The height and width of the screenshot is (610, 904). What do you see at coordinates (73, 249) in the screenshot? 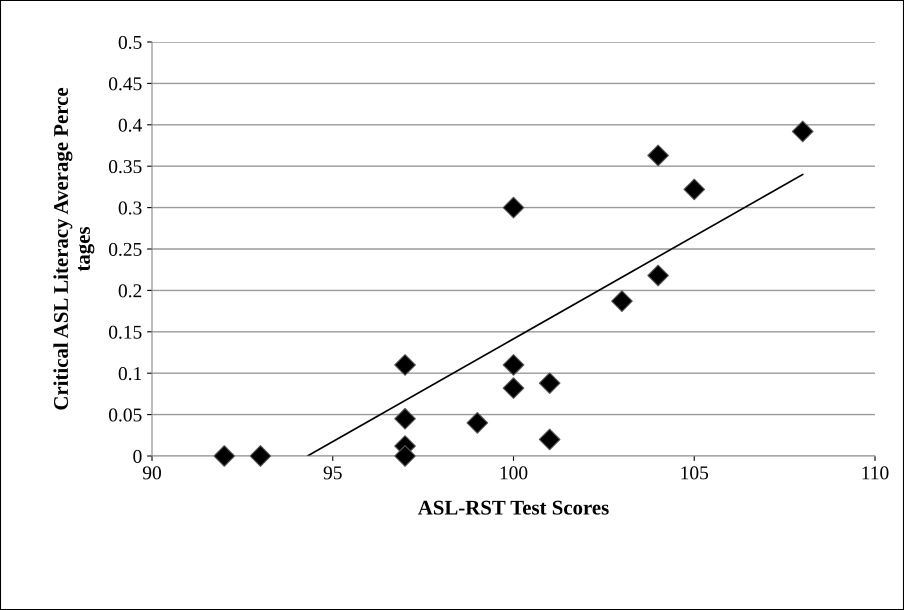
I see `y-axis-title: Critical ASL Literacy Average Perce tages` at bounding box center [73, 249].